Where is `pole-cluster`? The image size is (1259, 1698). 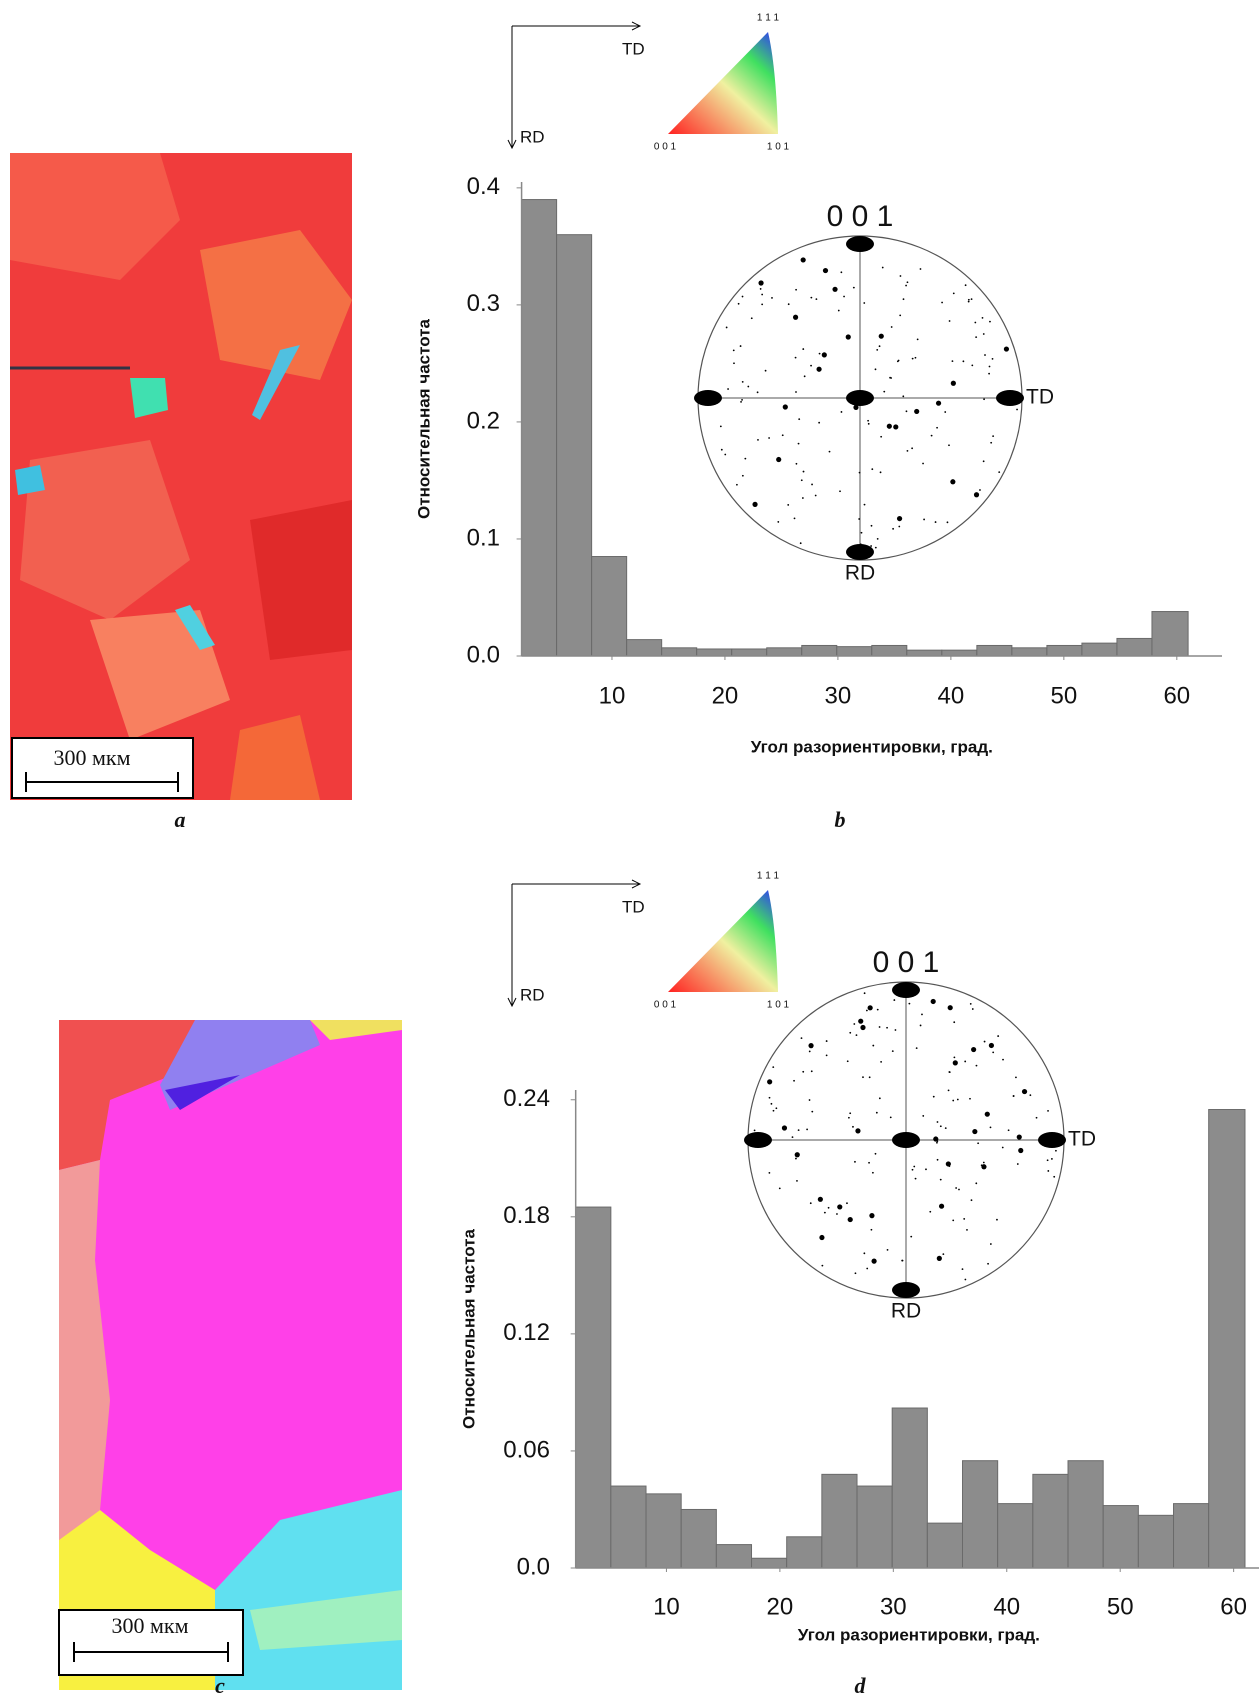 pole-cluster is located at coordinates (906, 1290).